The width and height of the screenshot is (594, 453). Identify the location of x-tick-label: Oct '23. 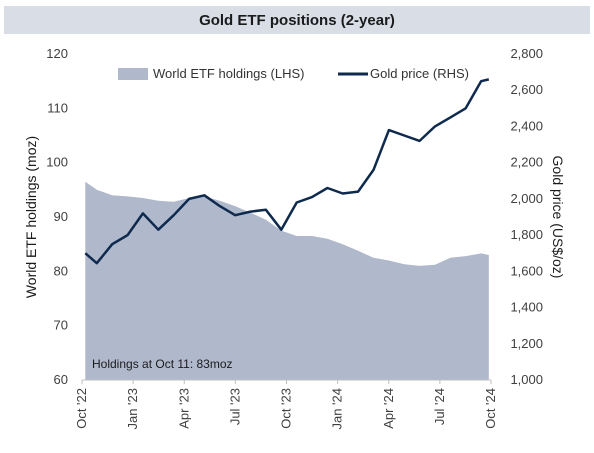
(286, 408).